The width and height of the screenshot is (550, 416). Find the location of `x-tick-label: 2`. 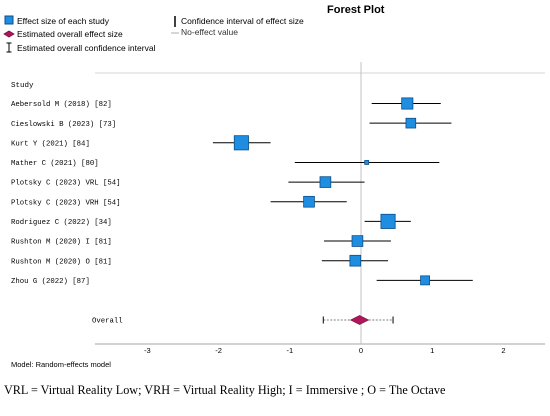

x-tick-label: 2 is located at coordinates (503, 350).